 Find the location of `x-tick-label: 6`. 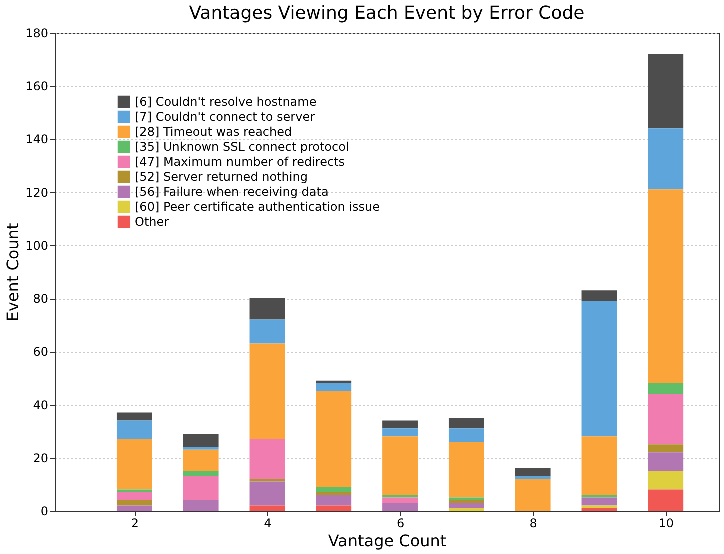

x-tick-label: 6 is located at coordinates (400, 523).